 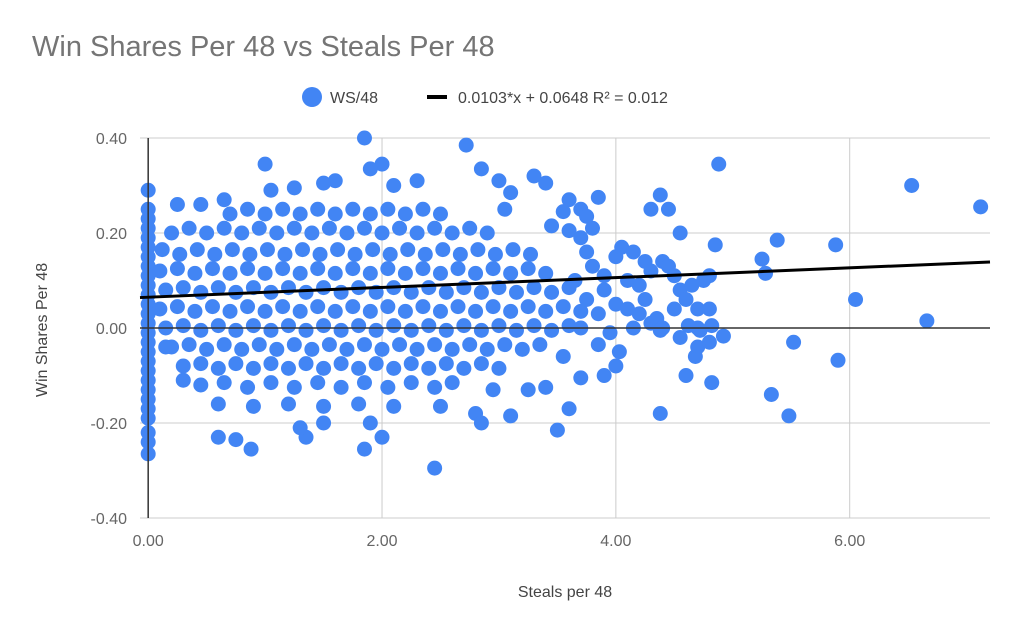 What do you see at coordinates (499, 541) in the screenshot?
I see `x-axis-ticks: 0.00 2.00 4.00 6.00` at bounding box center [499, 541].